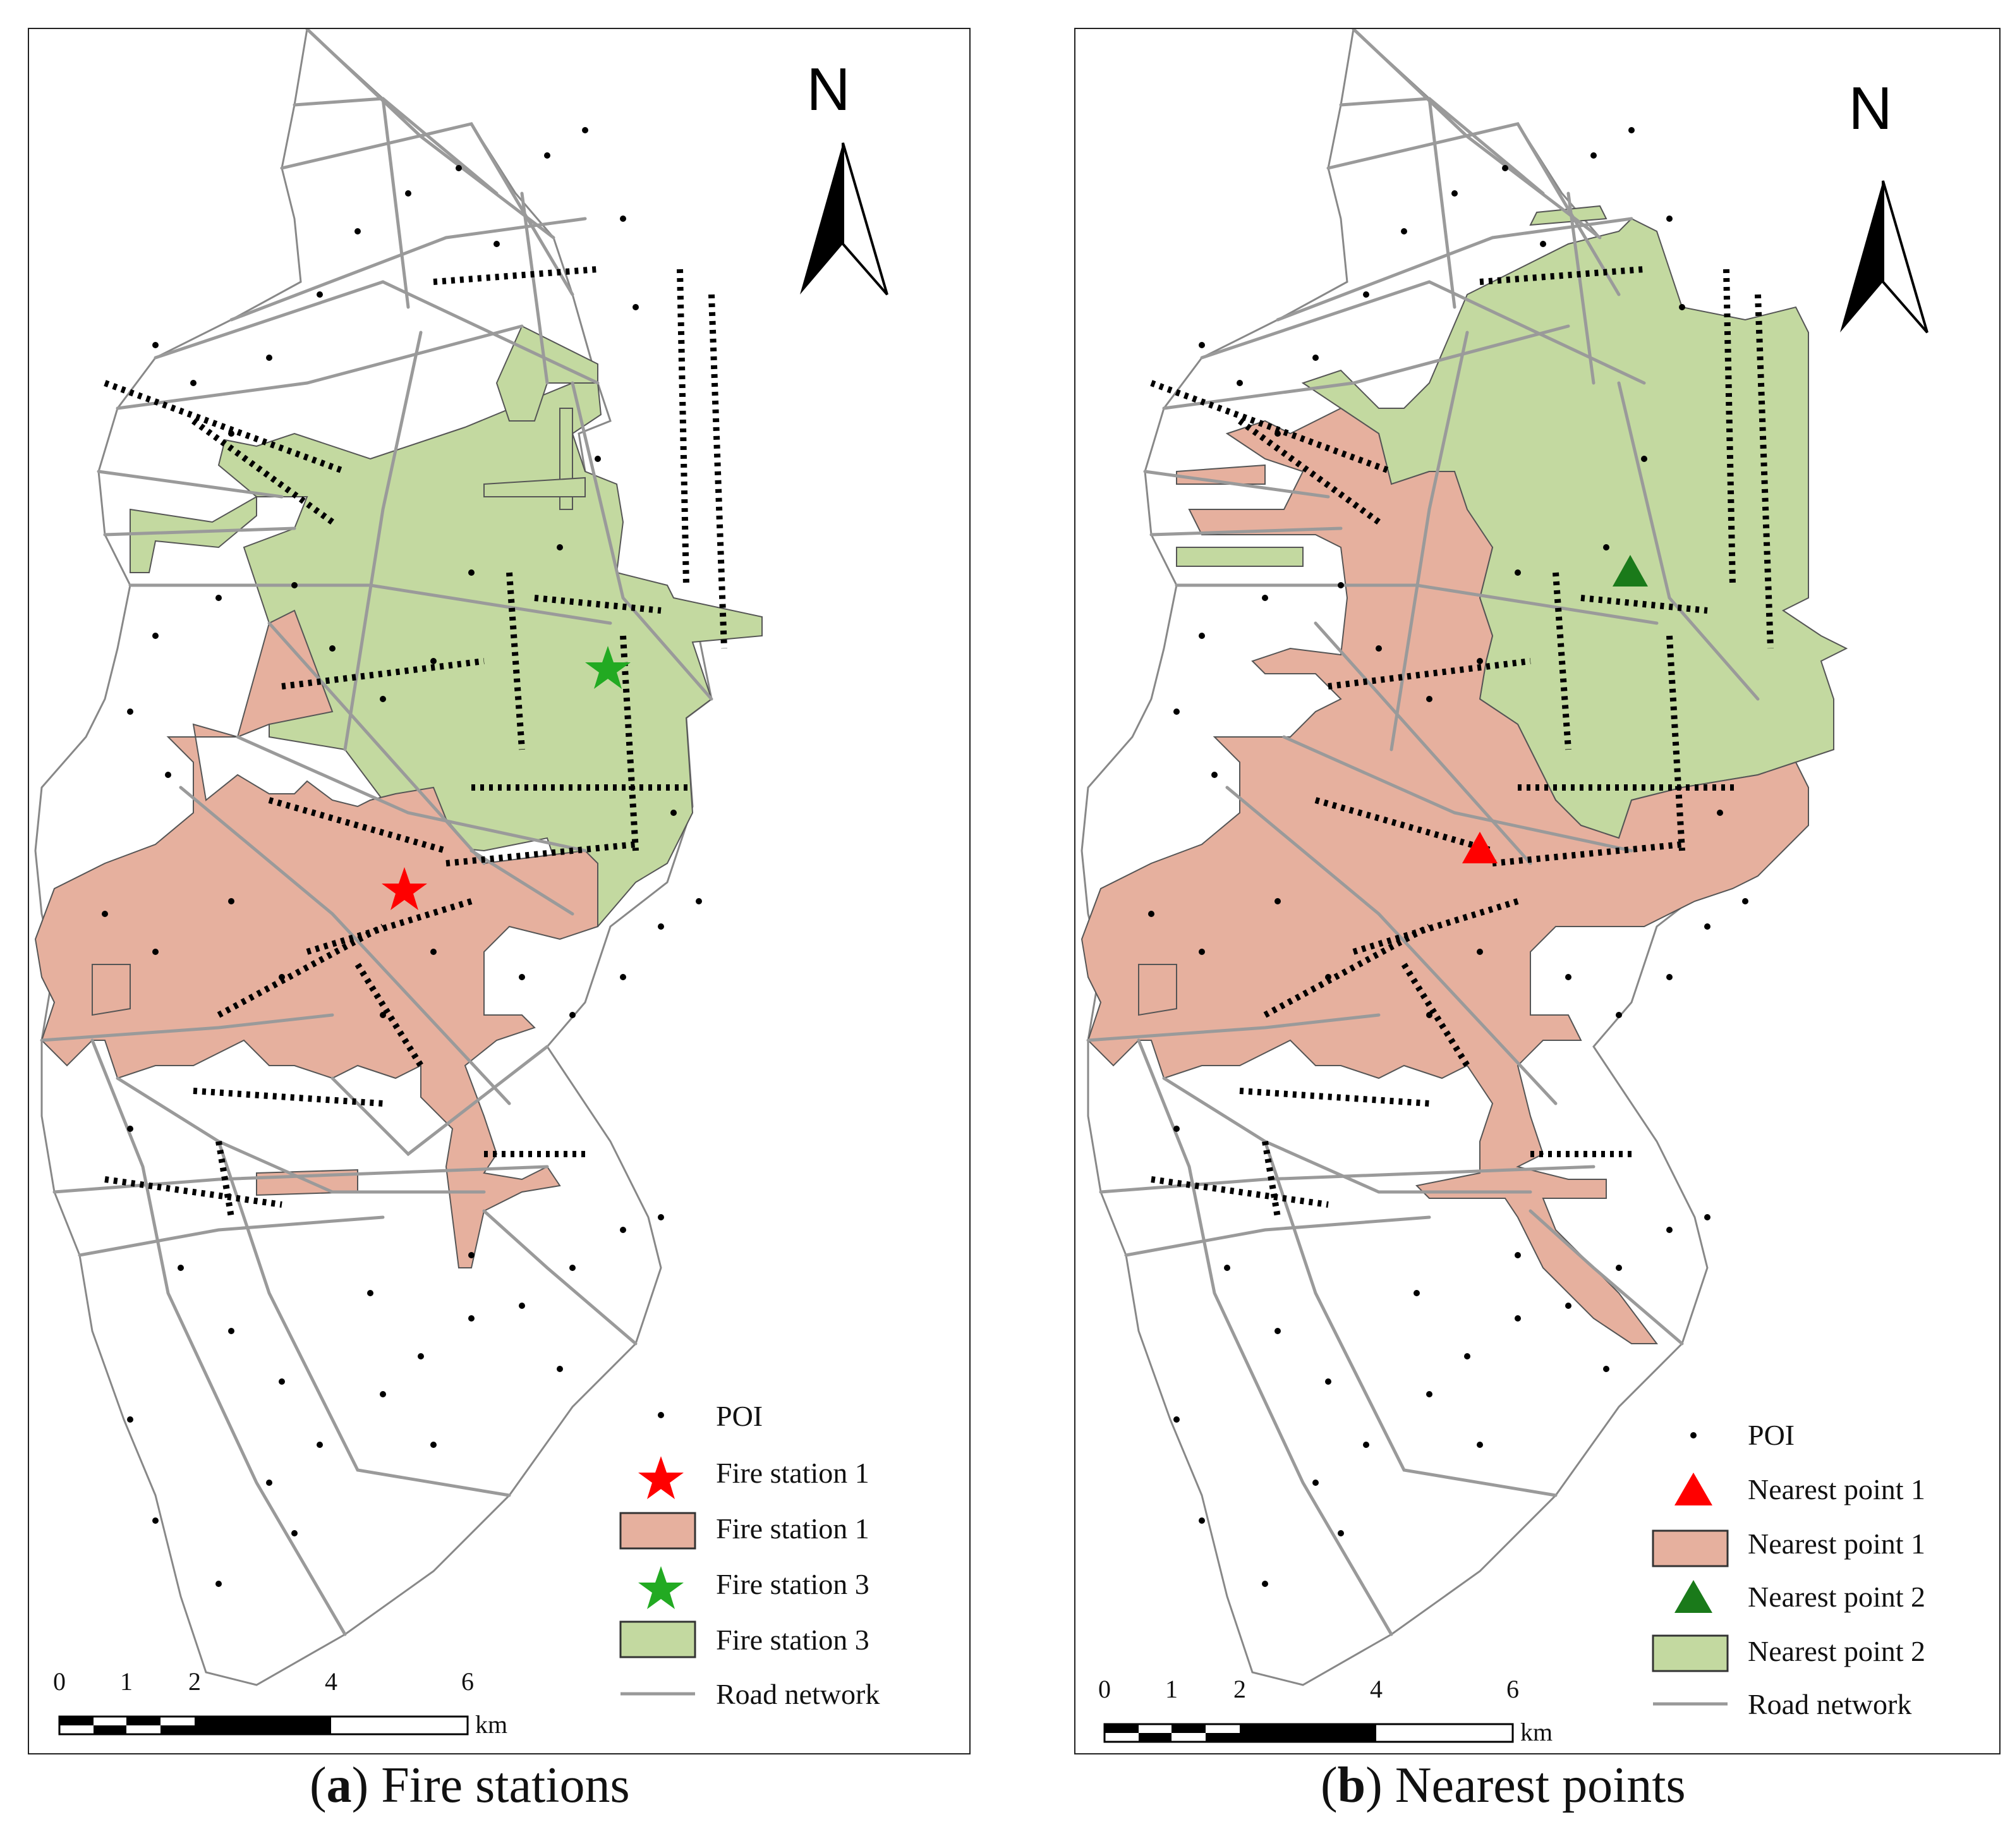 This screenshot has width=2010, height=1848. I want to click on fire-station-1-marker, so click(404, 888).